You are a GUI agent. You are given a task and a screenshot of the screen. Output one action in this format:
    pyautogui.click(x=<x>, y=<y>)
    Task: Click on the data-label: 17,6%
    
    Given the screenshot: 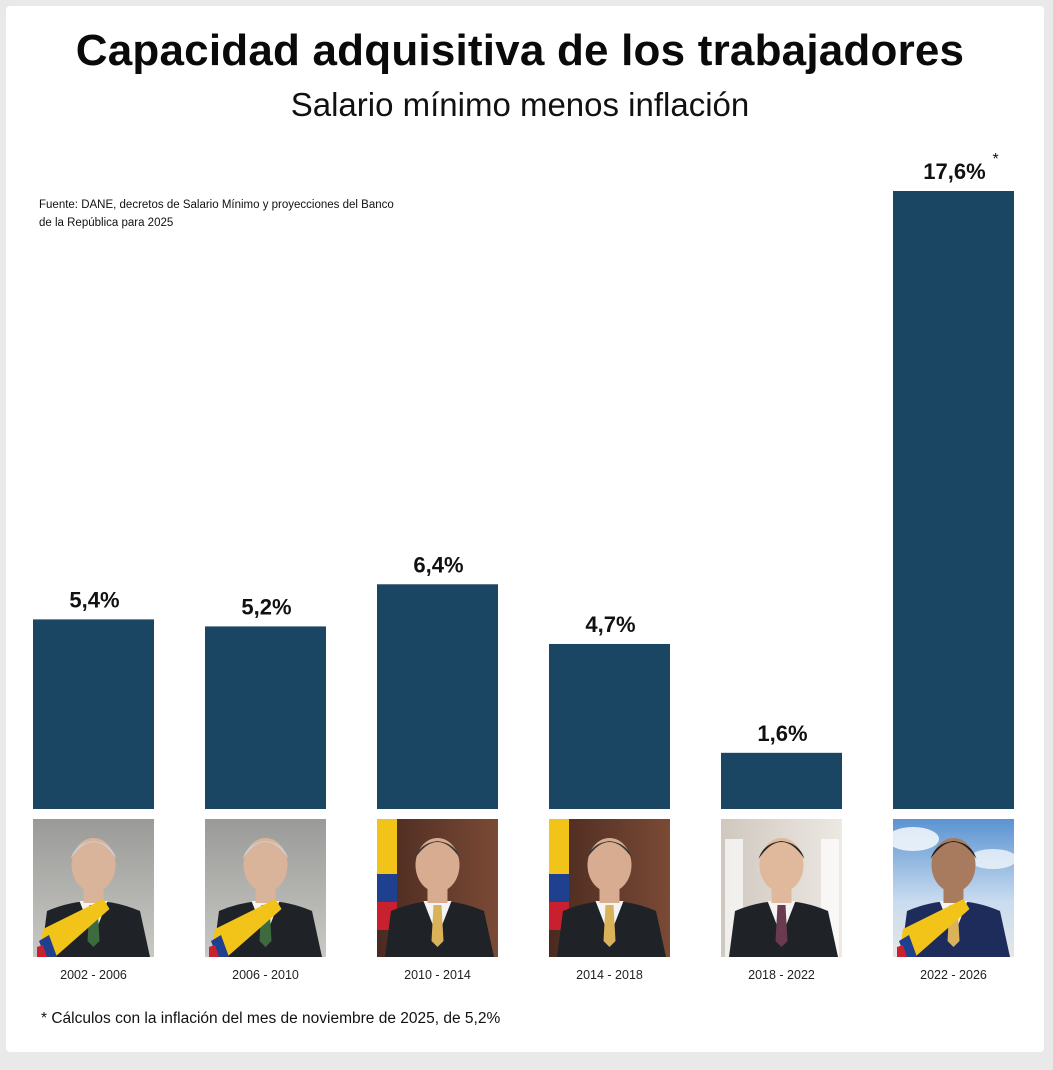 What is the action you would take?
    pyautogui.click(x=954, y=171)
    